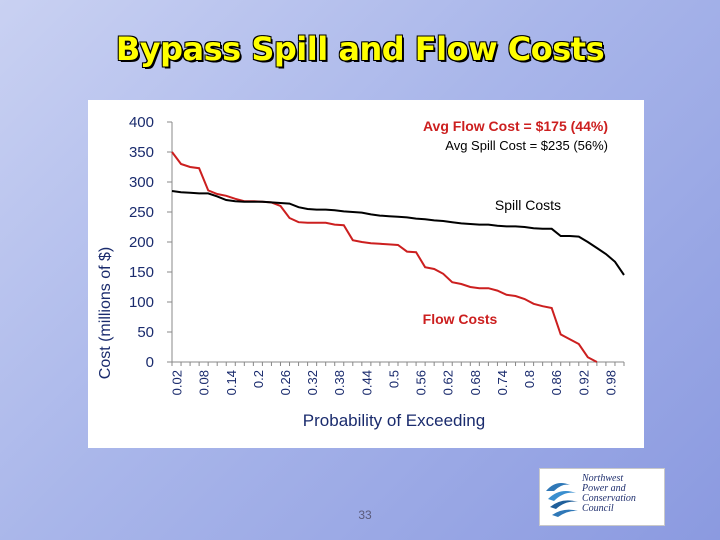 The image size is (720, 540). What do you see at coordinates (145, 332) in the screenshot?
I see `y-tick-label: 50` at bounding box center [145, 332].